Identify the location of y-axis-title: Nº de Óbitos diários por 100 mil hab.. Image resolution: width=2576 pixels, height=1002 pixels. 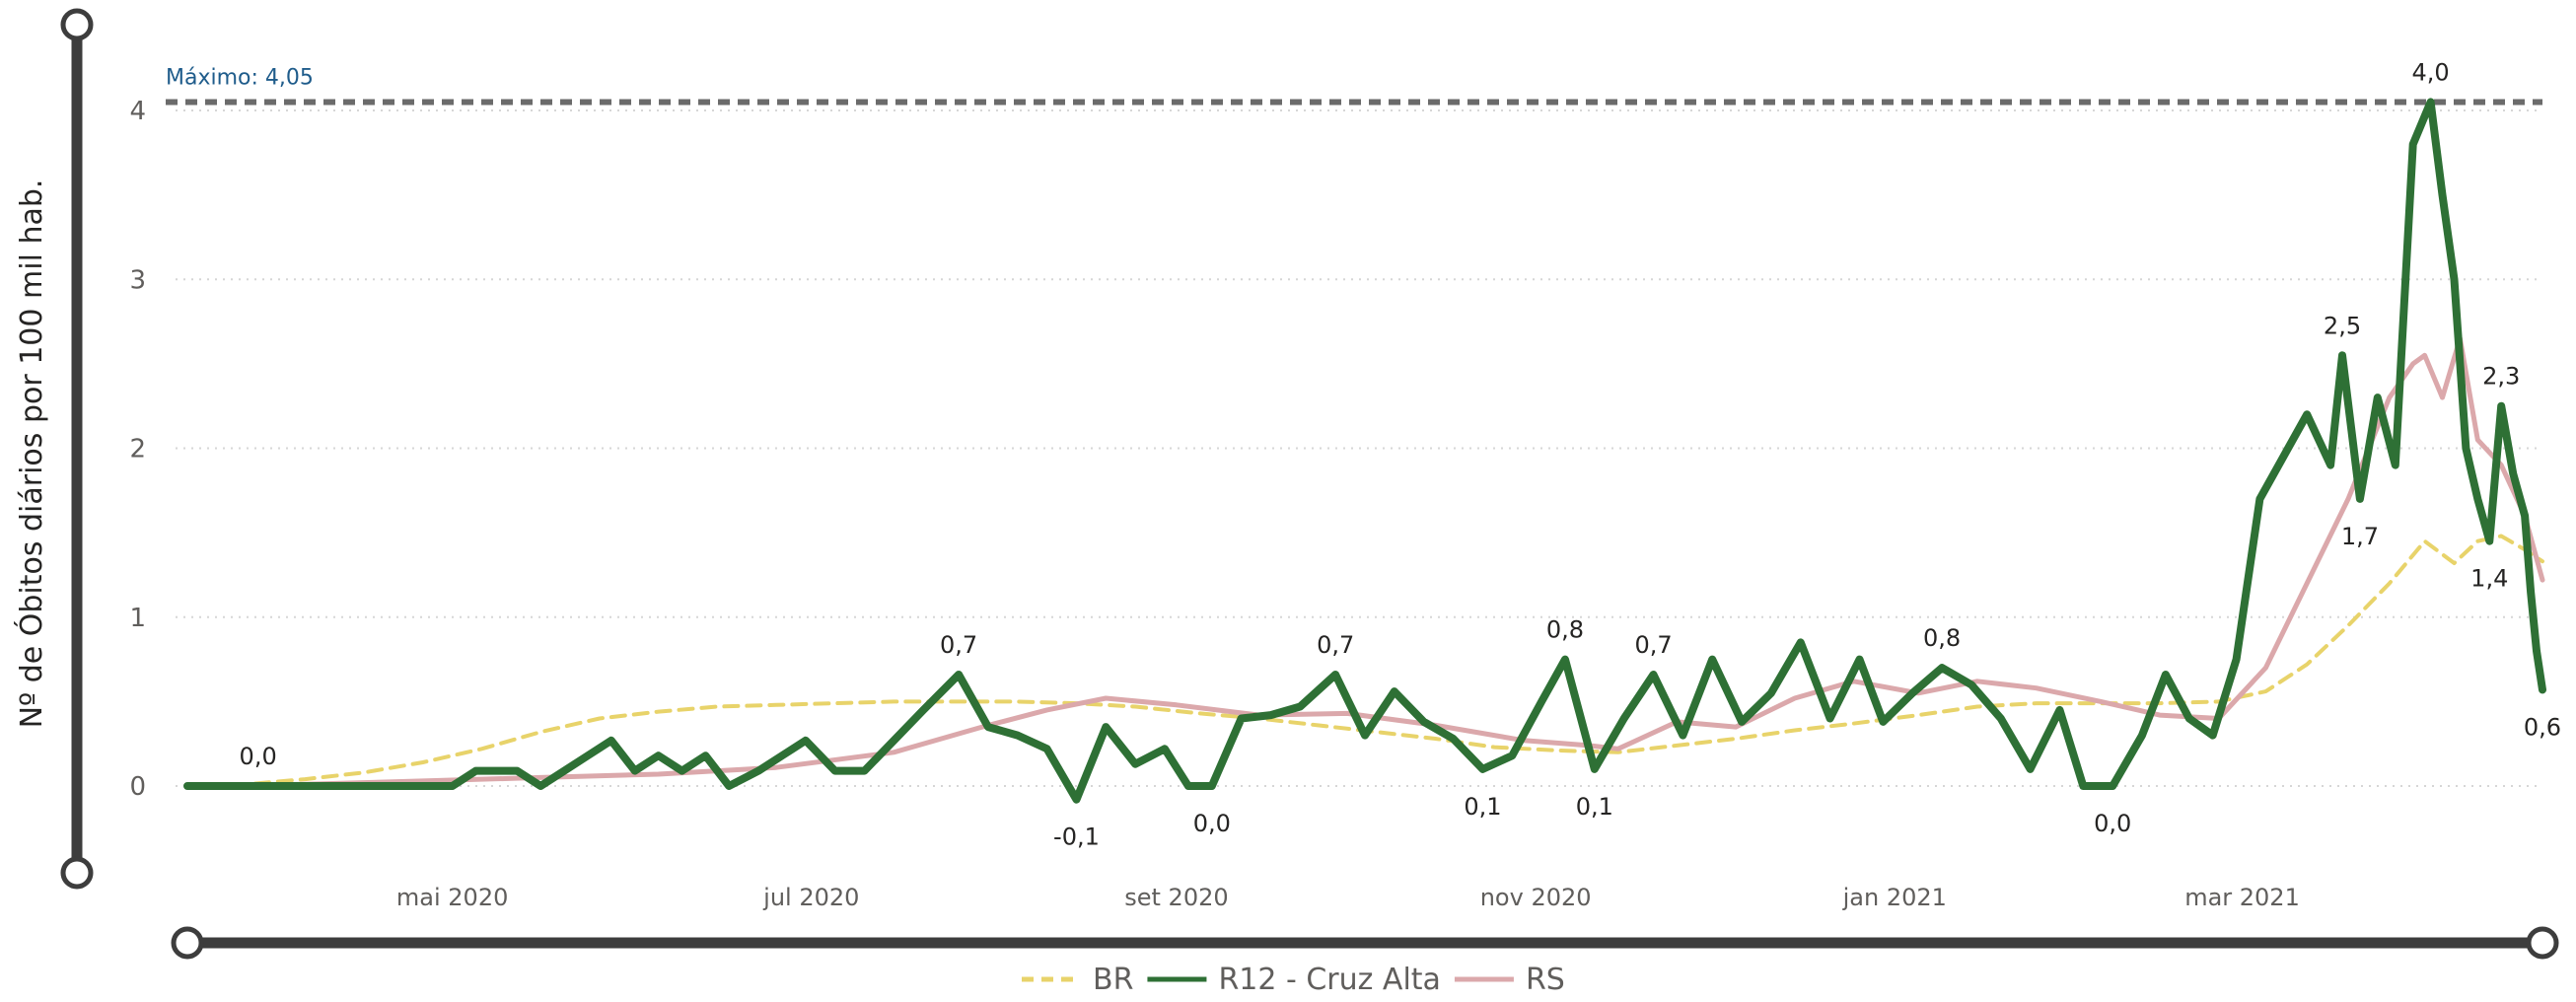
(31, 454).